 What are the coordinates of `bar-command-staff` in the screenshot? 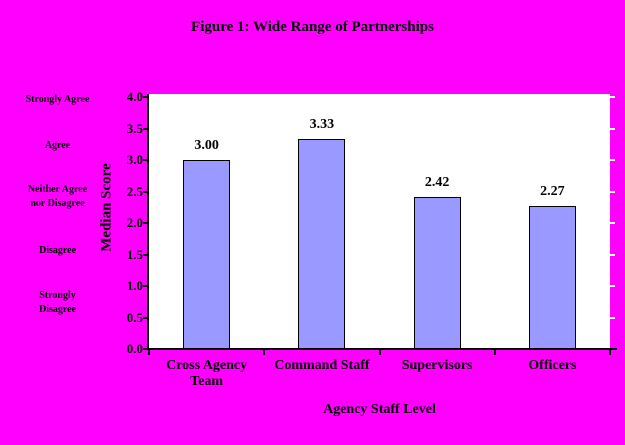 It's located at (322, 244).